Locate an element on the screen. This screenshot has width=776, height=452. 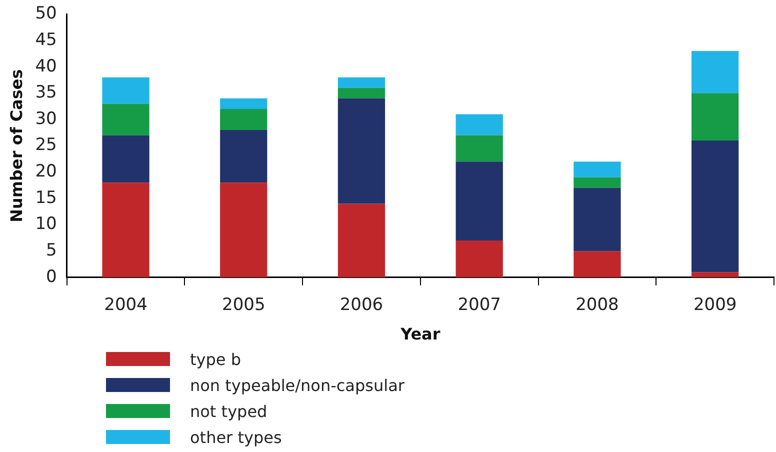
x-tick-label: 2006 is located at coordinates (362, 305).